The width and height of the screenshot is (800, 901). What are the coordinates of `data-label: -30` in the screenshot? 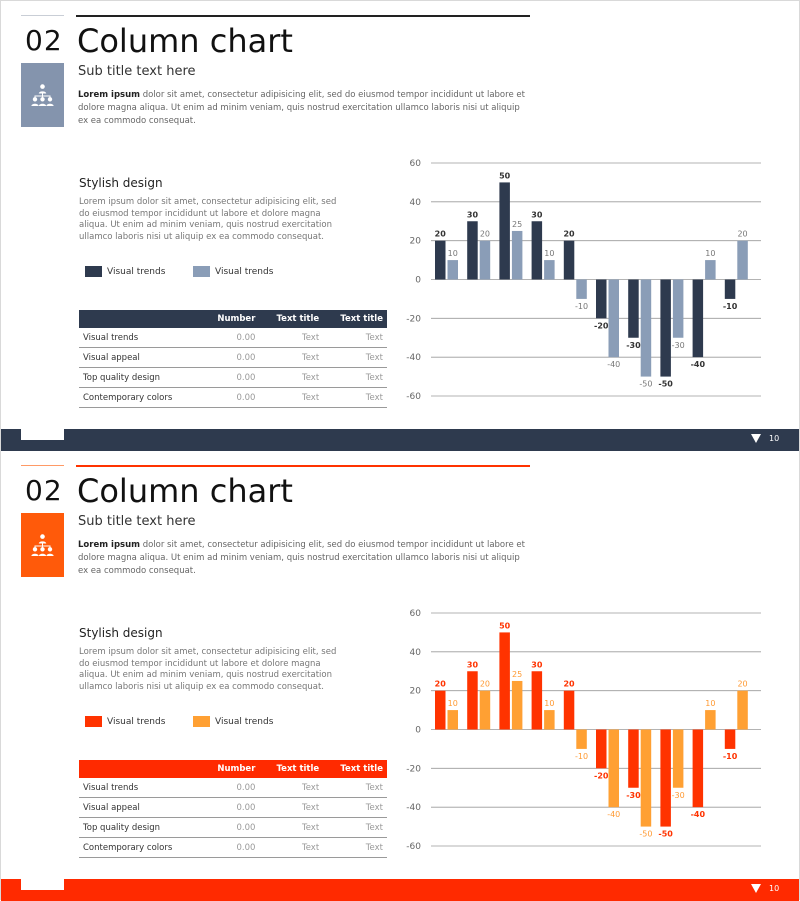 It's located at (633, 795).